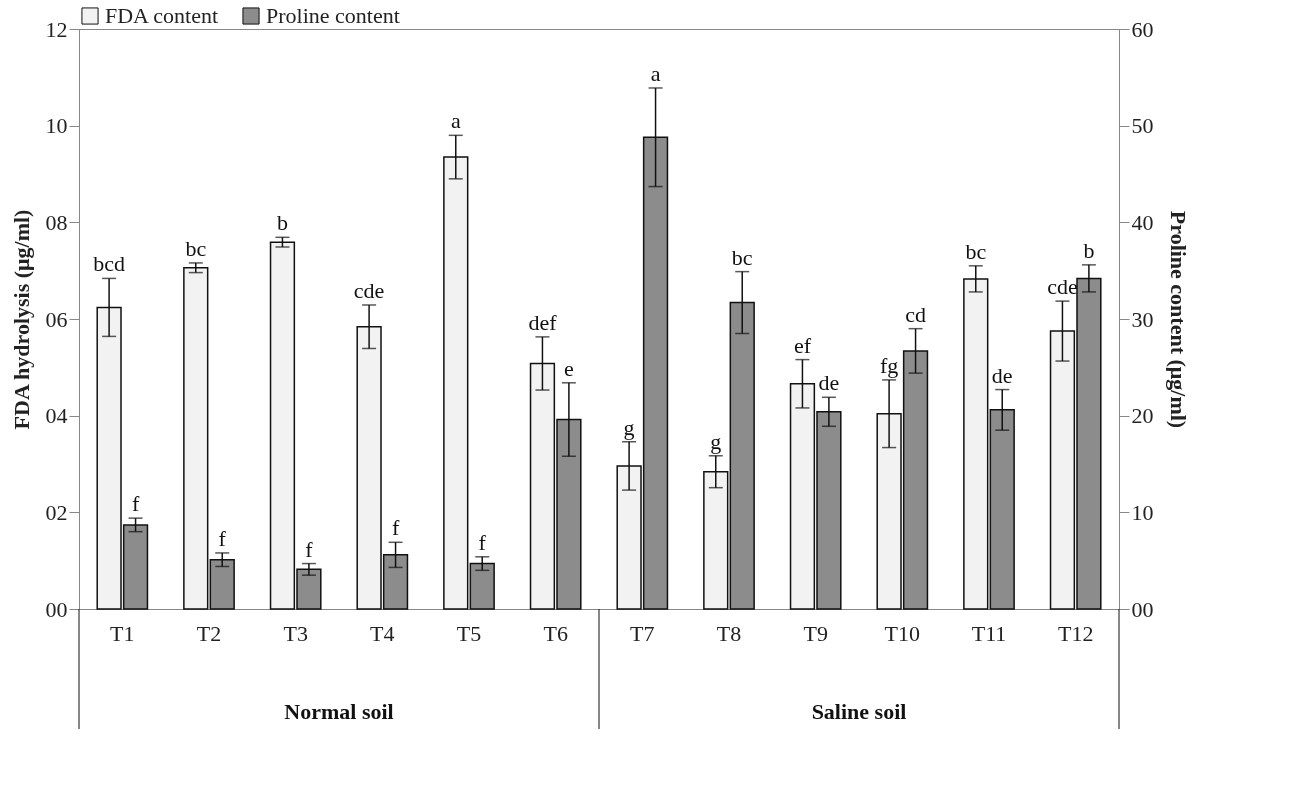 Image resolution: width=1304 pixels, height=785 pixels. I want to click on y2-tick-label: 00, so click(1142, 609).